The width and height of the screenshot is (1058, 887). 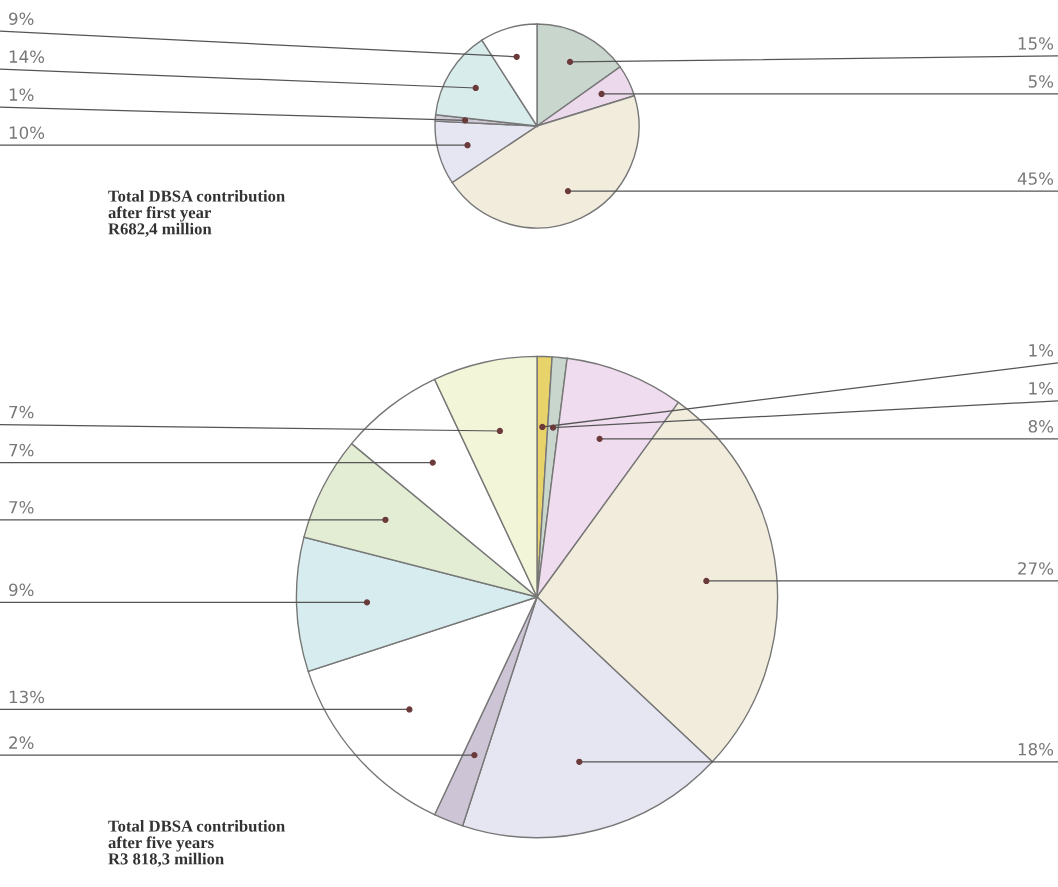 What do you see at coordinates (21, 742) in the screenshot?
I see `data-label: 2%` at bounding box center [21, 742].